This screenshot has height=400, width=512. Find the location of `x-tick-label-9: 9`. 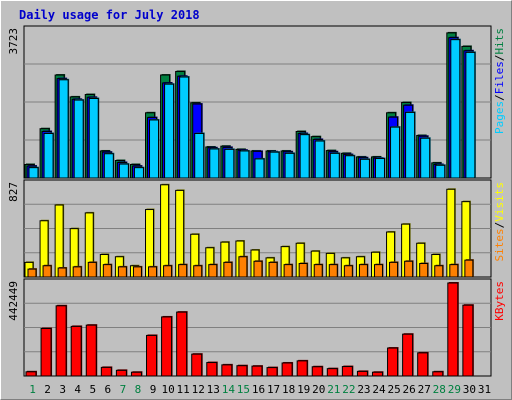

x-tick-label-9: 9 is located at coordinates (153, 389).